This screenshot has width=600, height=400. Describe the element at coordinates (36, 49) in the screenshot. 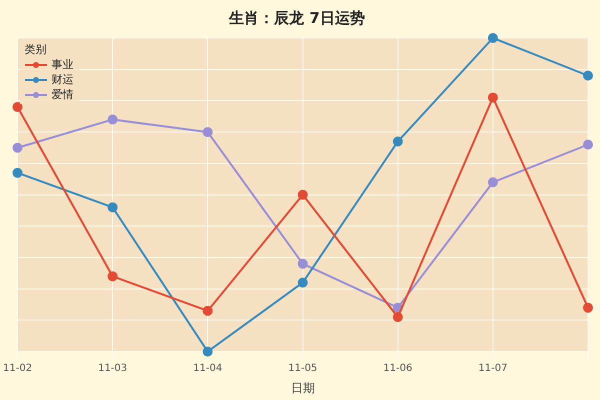

I see `legend-title: 类别` at that location.